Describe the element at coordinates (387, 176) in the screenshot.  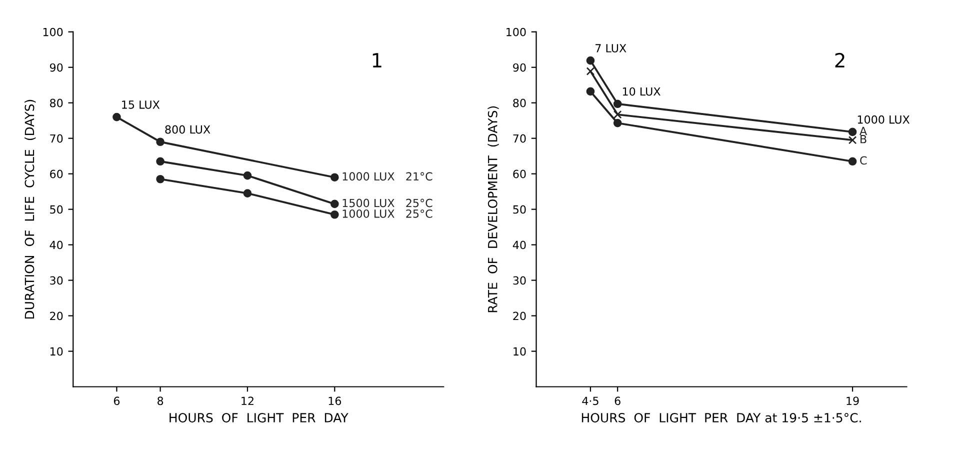
I see `series-label: 1000 LUX 21°C` at that location.